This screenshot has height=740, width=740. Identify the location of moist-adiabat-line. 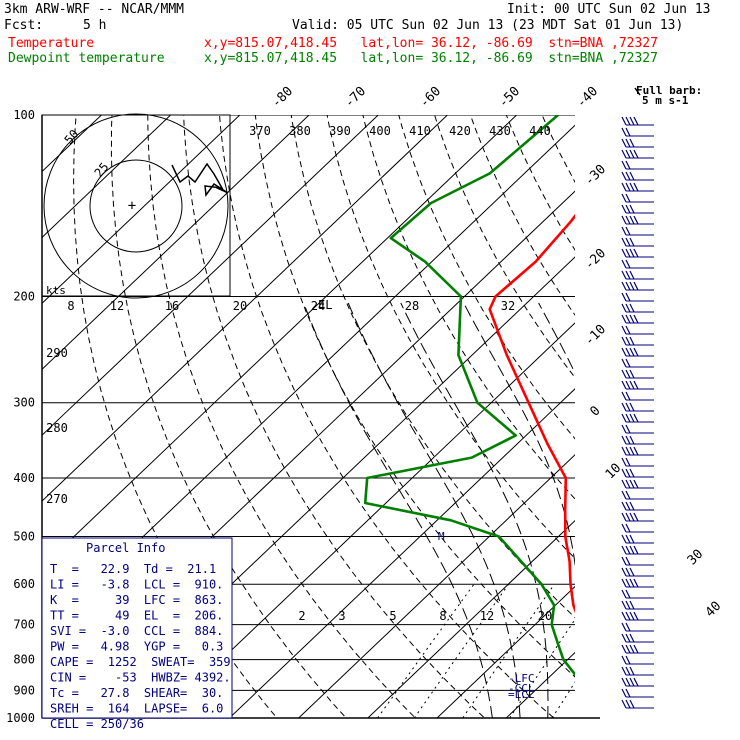
(519, 510).